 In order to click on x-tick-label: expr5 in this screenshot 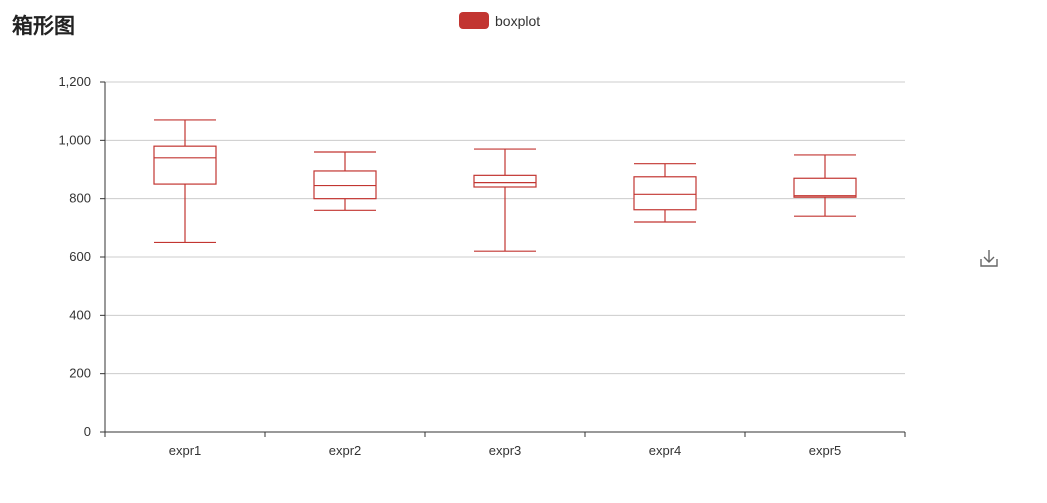, I will do `click(825, 450)`.